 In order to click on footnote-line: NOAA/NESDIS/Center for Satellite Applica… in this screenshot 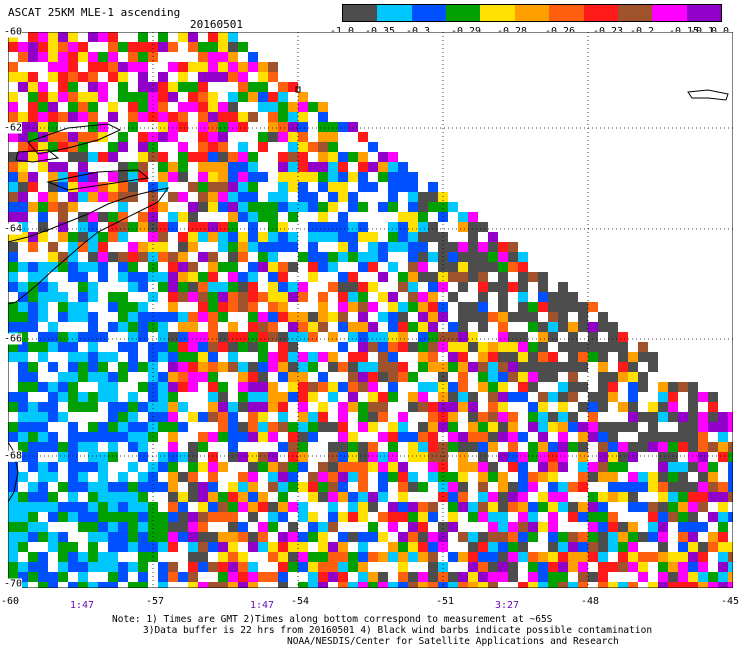, I will do `click(453, 641)`.